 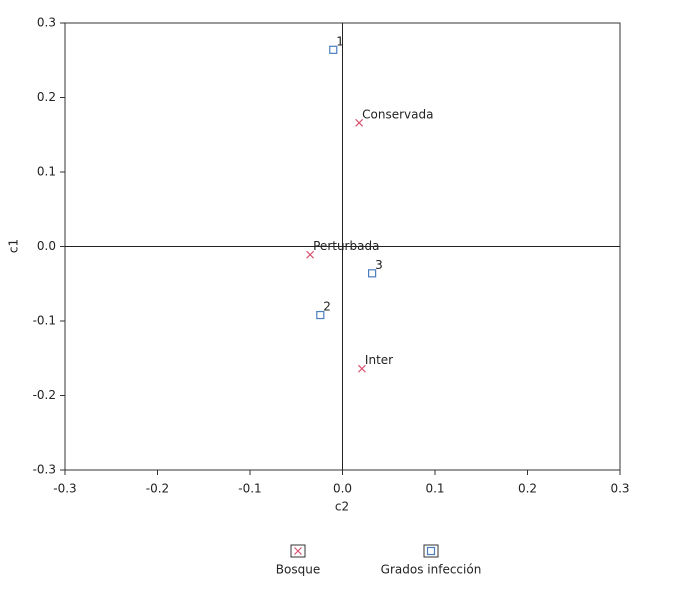 What do you see at coordinates (431, 570) in the screenshot?
I see `legend-label: Grados infección` at bounding box center [431, 570].